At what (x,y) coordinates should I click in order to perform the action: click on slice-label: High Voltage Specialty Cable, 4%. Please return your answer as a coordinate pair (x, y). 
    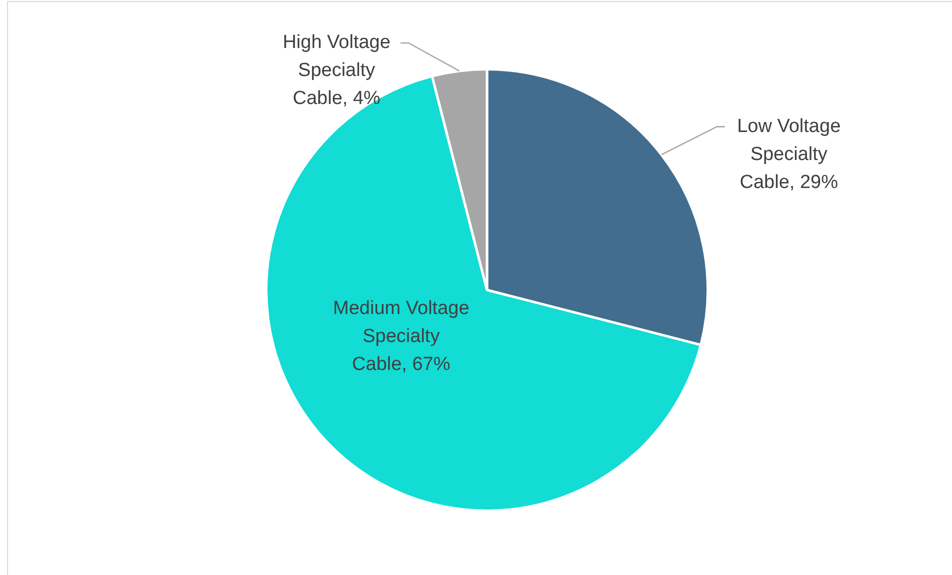
    Looking at the image, I should click on (336, 71).